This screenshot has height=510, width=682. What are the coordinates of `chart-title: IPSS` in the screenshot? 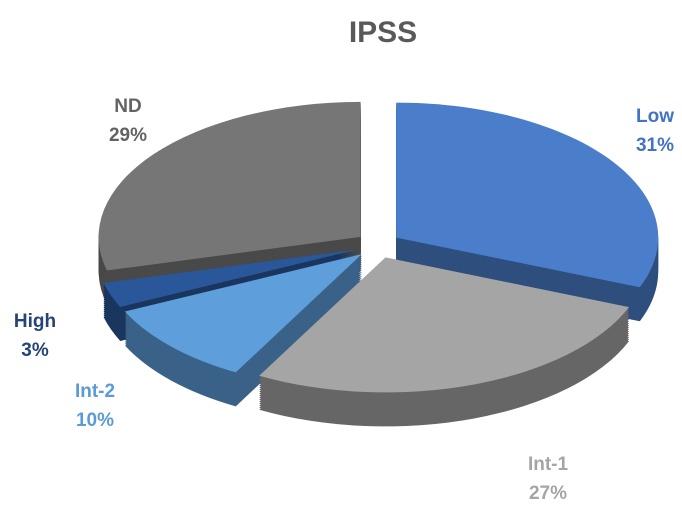 It's located at (383, 32).